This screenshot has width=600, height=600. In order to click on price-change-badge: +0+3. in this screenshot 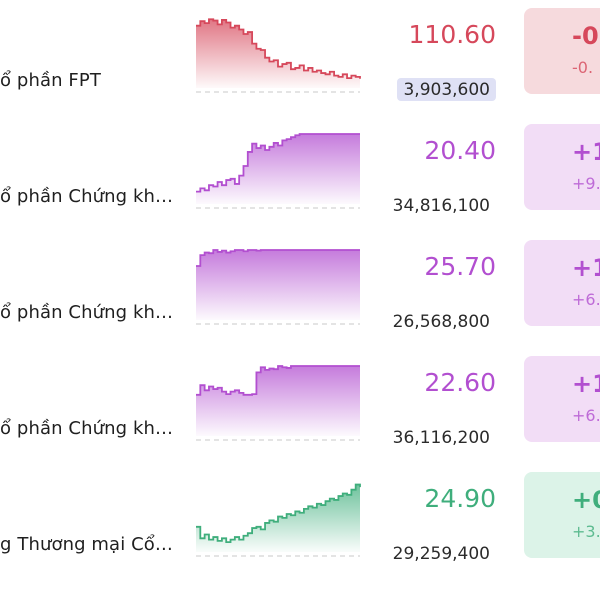, I will do `click(562, 515)`.